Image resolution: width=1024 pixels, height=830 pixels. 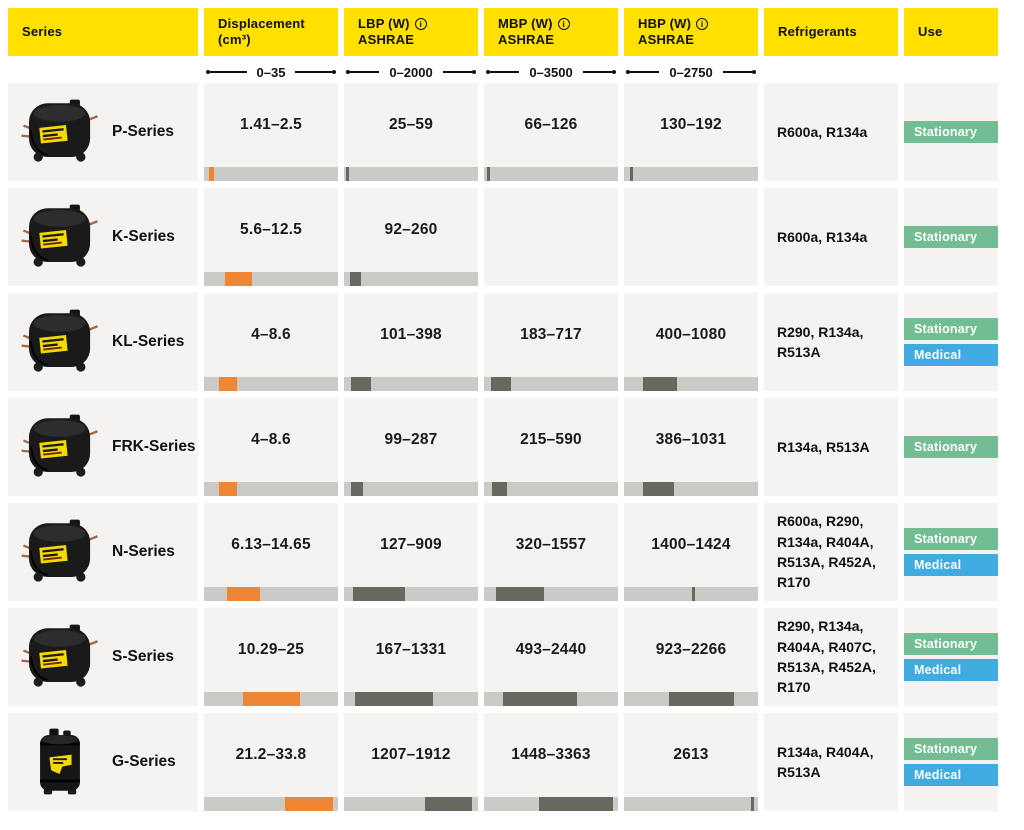 What do you see at coordinates (271, 334) in the screenshot?
I see `range-value: 4–8.6` at bounding box center [271, 334].